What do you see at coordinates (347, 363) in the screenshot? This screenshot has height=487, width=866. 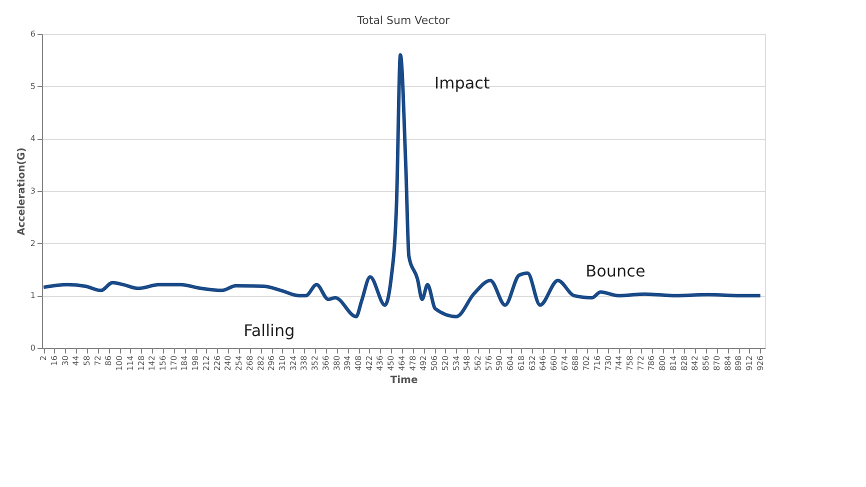 I see `x-tick-label: 394` at bounding box center [347, 363].